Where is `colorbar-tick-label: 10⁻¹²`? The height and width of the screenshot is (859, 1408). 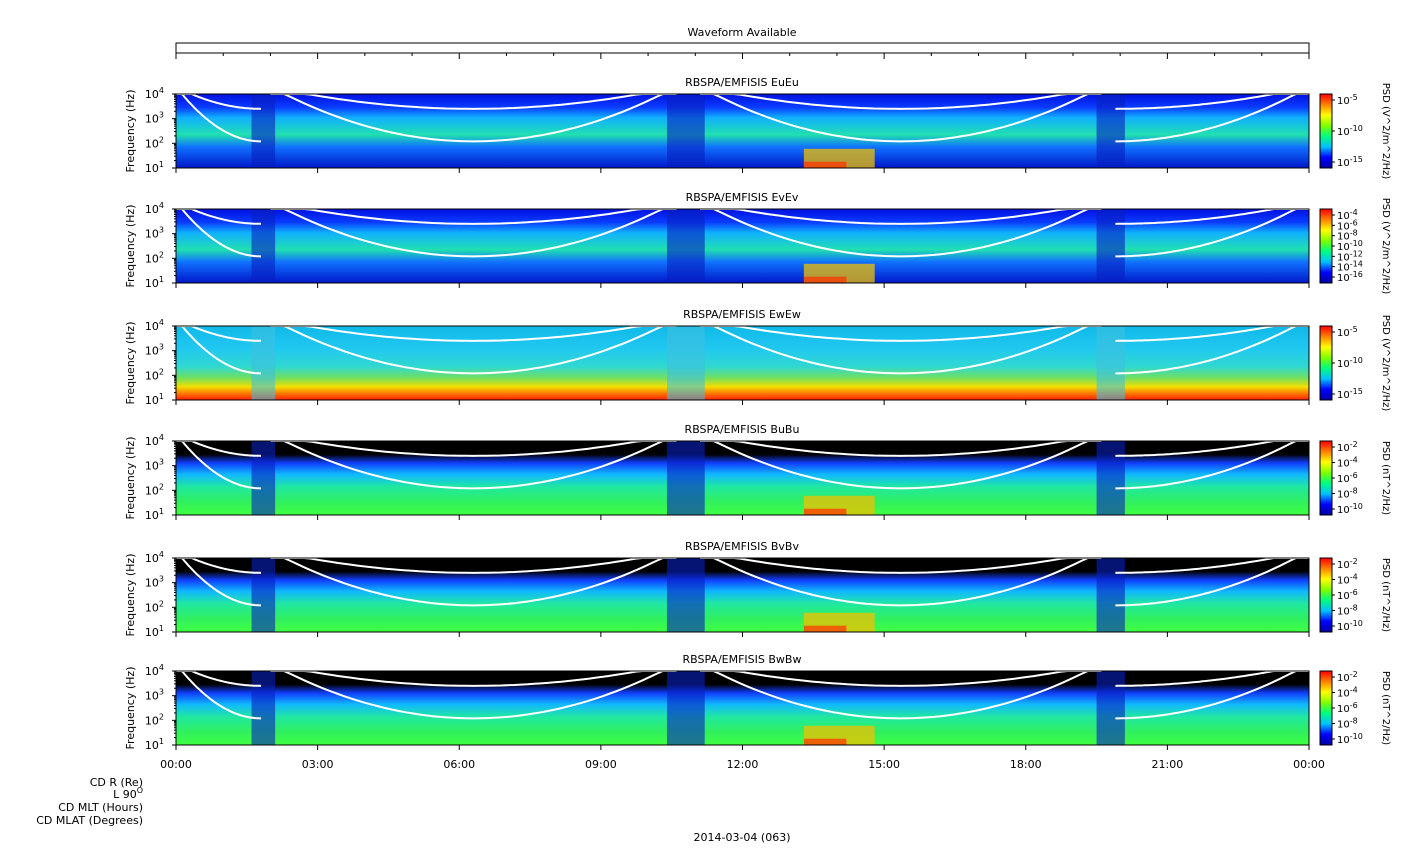
colorbar-tick-label: 10⁻¹² is located at coordinates (1350, 256).